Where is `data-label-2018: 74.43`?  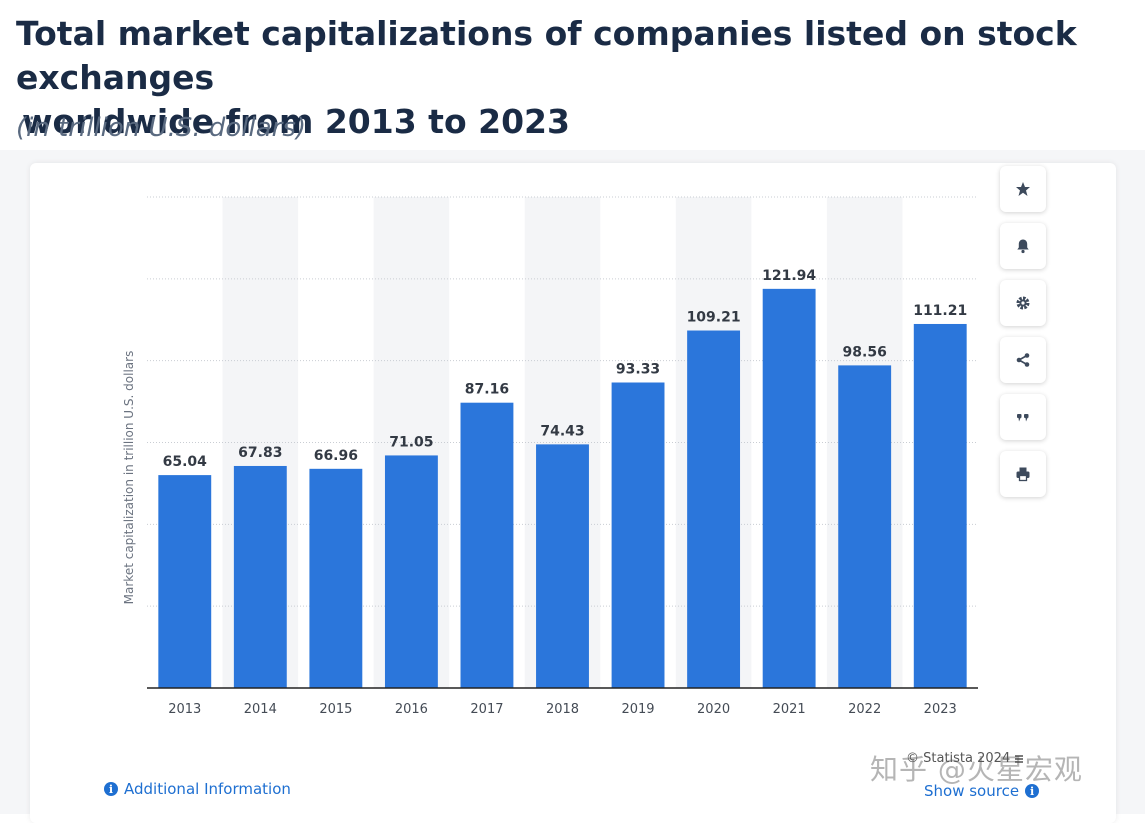
data-label-2018: 74.43 is located at coordinates (562, 431).